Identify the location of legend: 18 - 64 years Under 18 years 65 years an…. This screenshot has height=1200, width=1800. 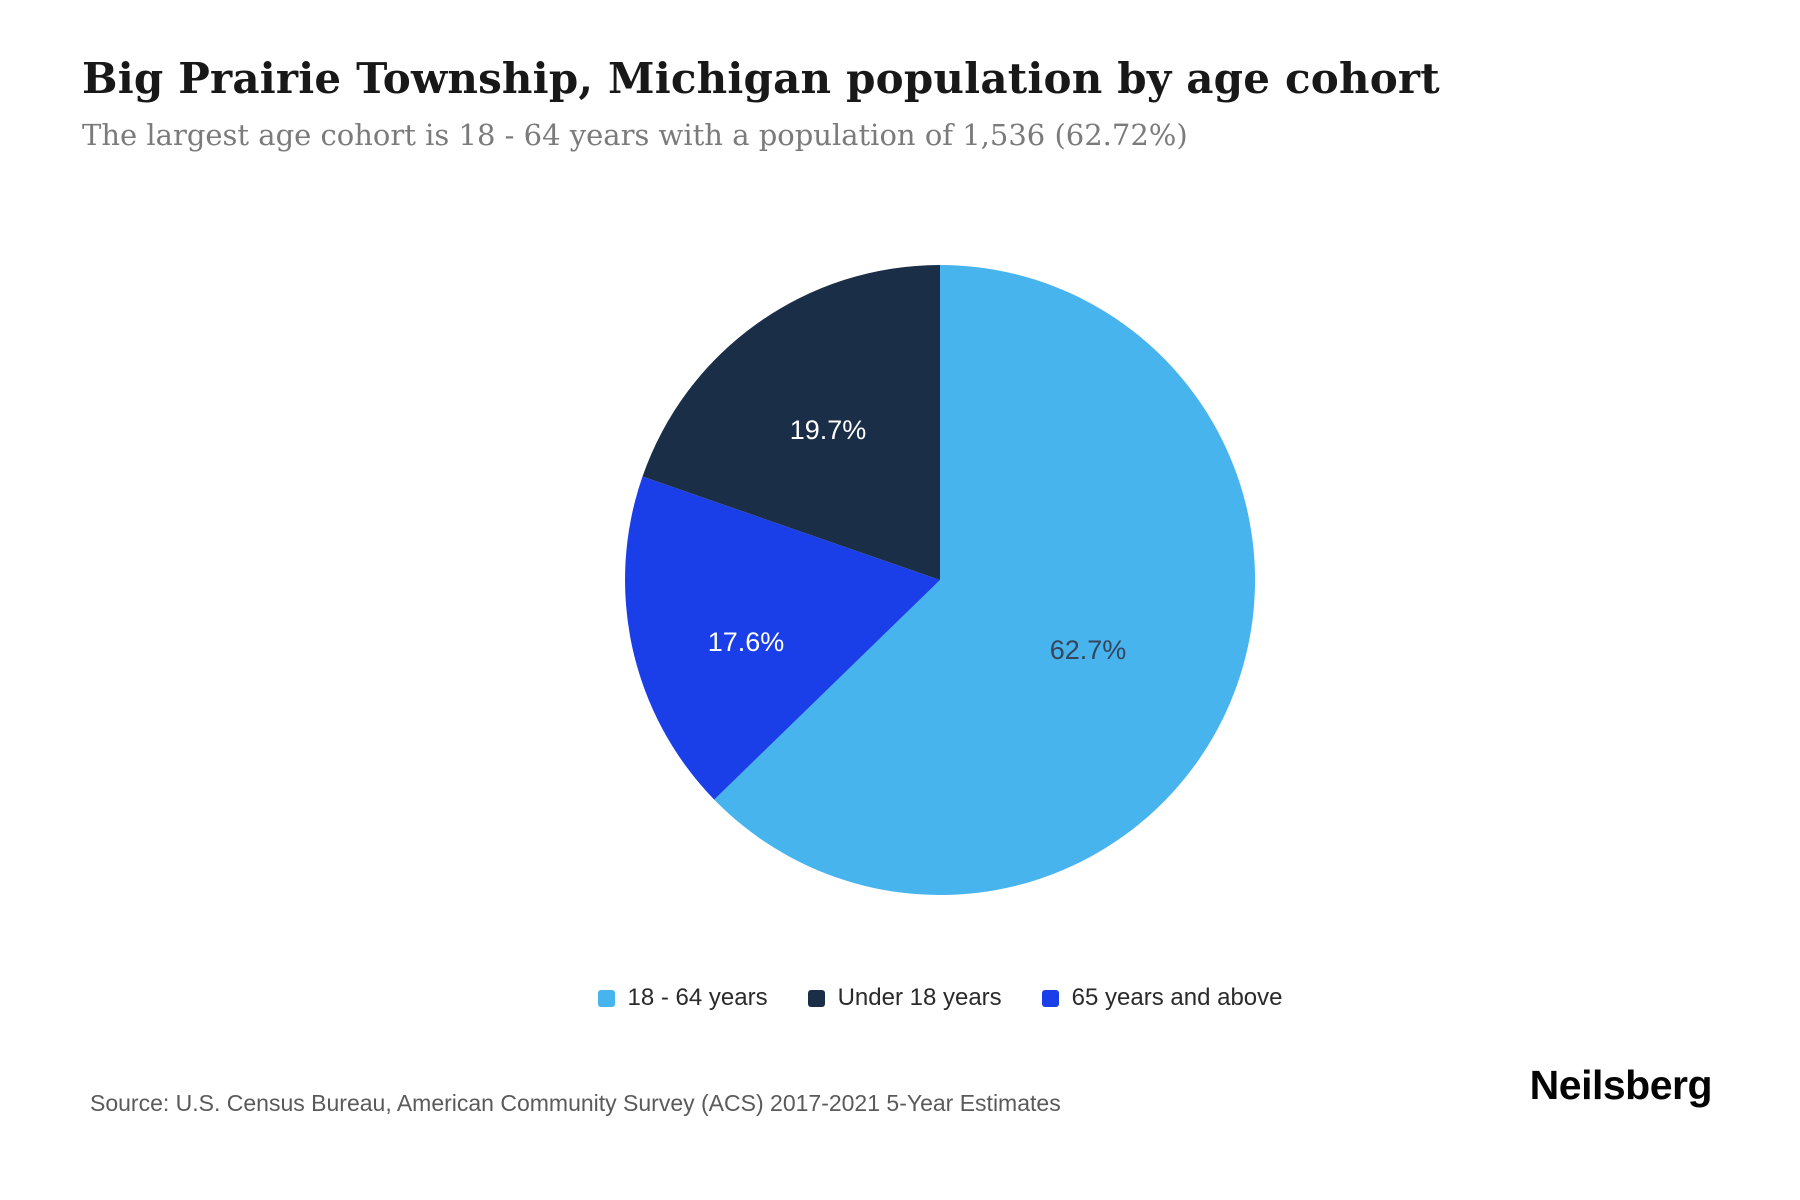
(940, 998).